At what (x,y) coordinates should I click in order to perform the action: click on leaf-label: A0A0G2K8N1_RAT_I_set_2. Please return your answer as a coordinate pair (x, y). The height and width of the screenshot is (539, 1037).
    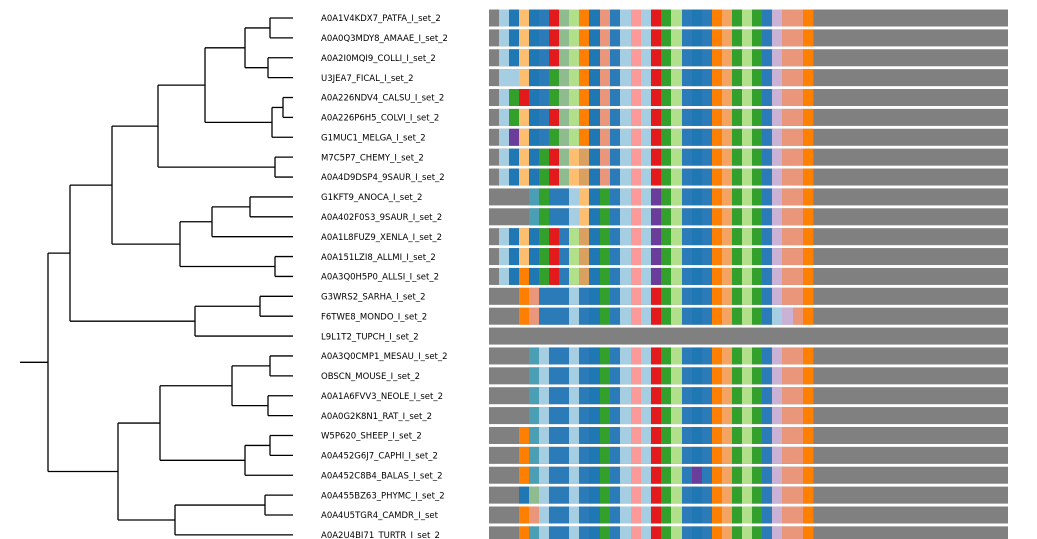
    Looking at the image, I should click on (376, 417).